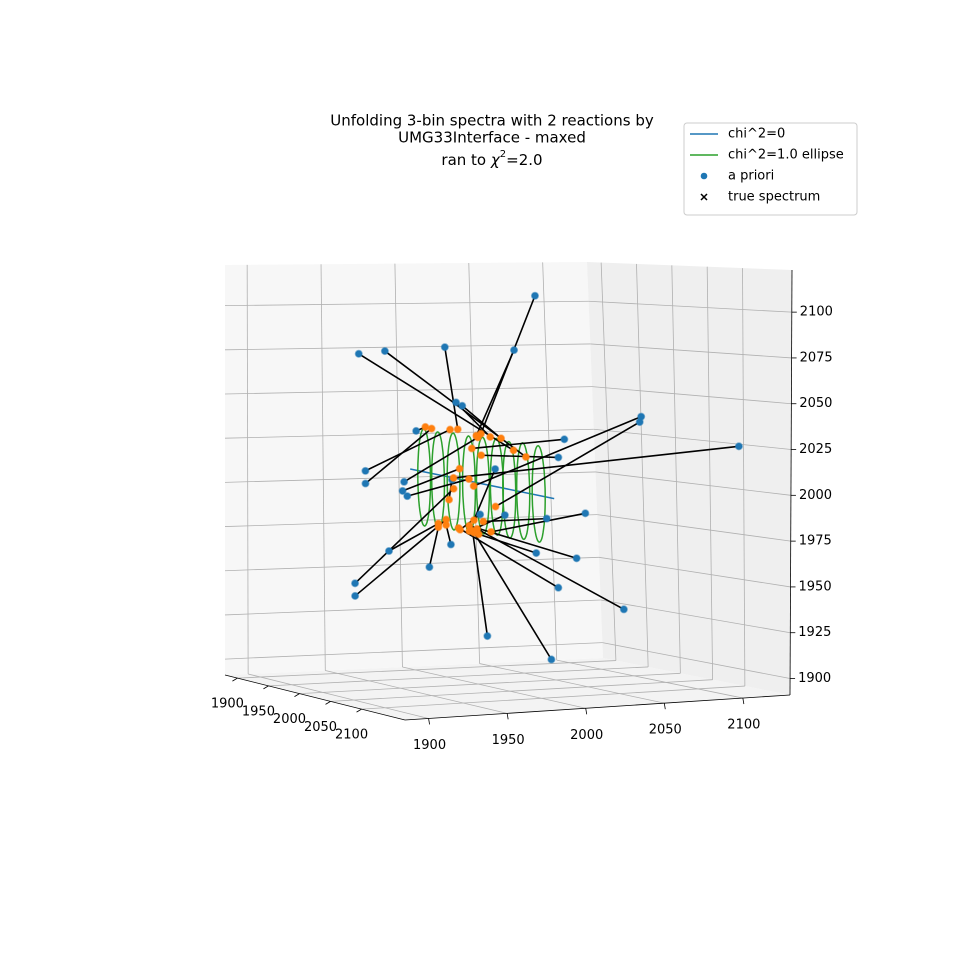  Describe the element at coordinates (786, 155) in the screenshot. I see `legend-label: chi^2=1.0 ellipse` at that location.